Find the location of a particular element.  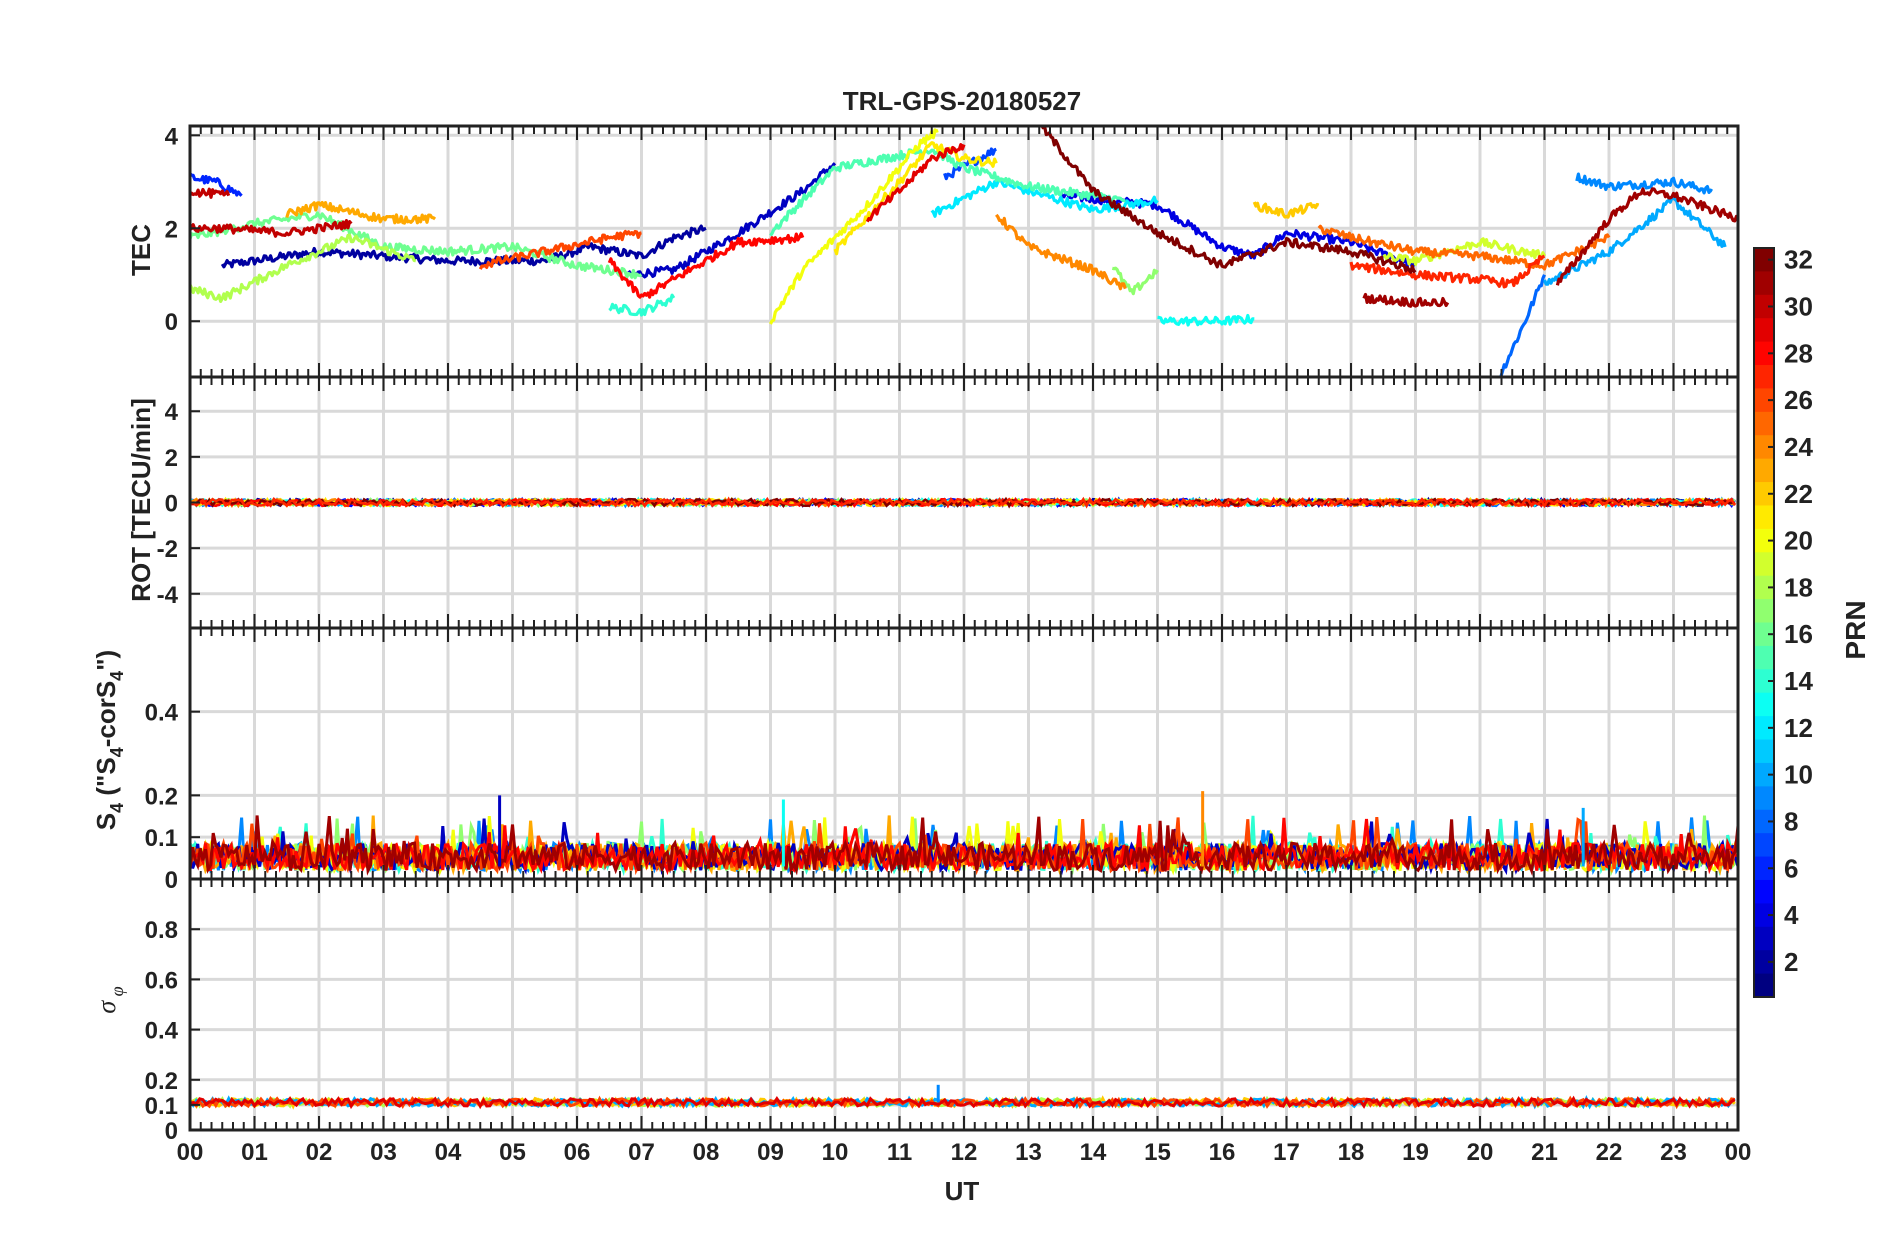

colorbar-label: PRN is located at coordinates (1855, 629).